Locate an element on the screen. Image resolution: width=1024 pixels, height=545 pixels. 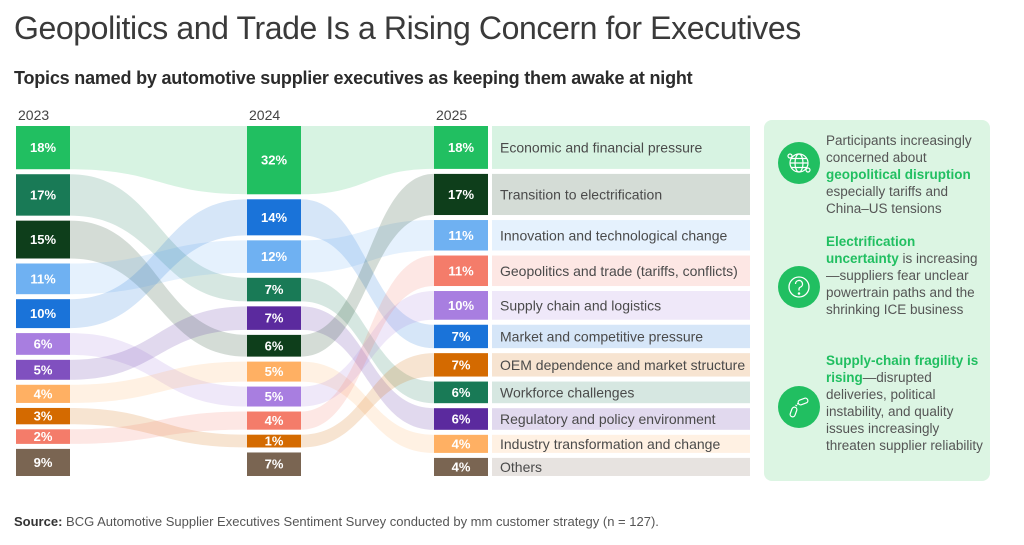
block-electrification-2024 is located at coordinates (274, 345).